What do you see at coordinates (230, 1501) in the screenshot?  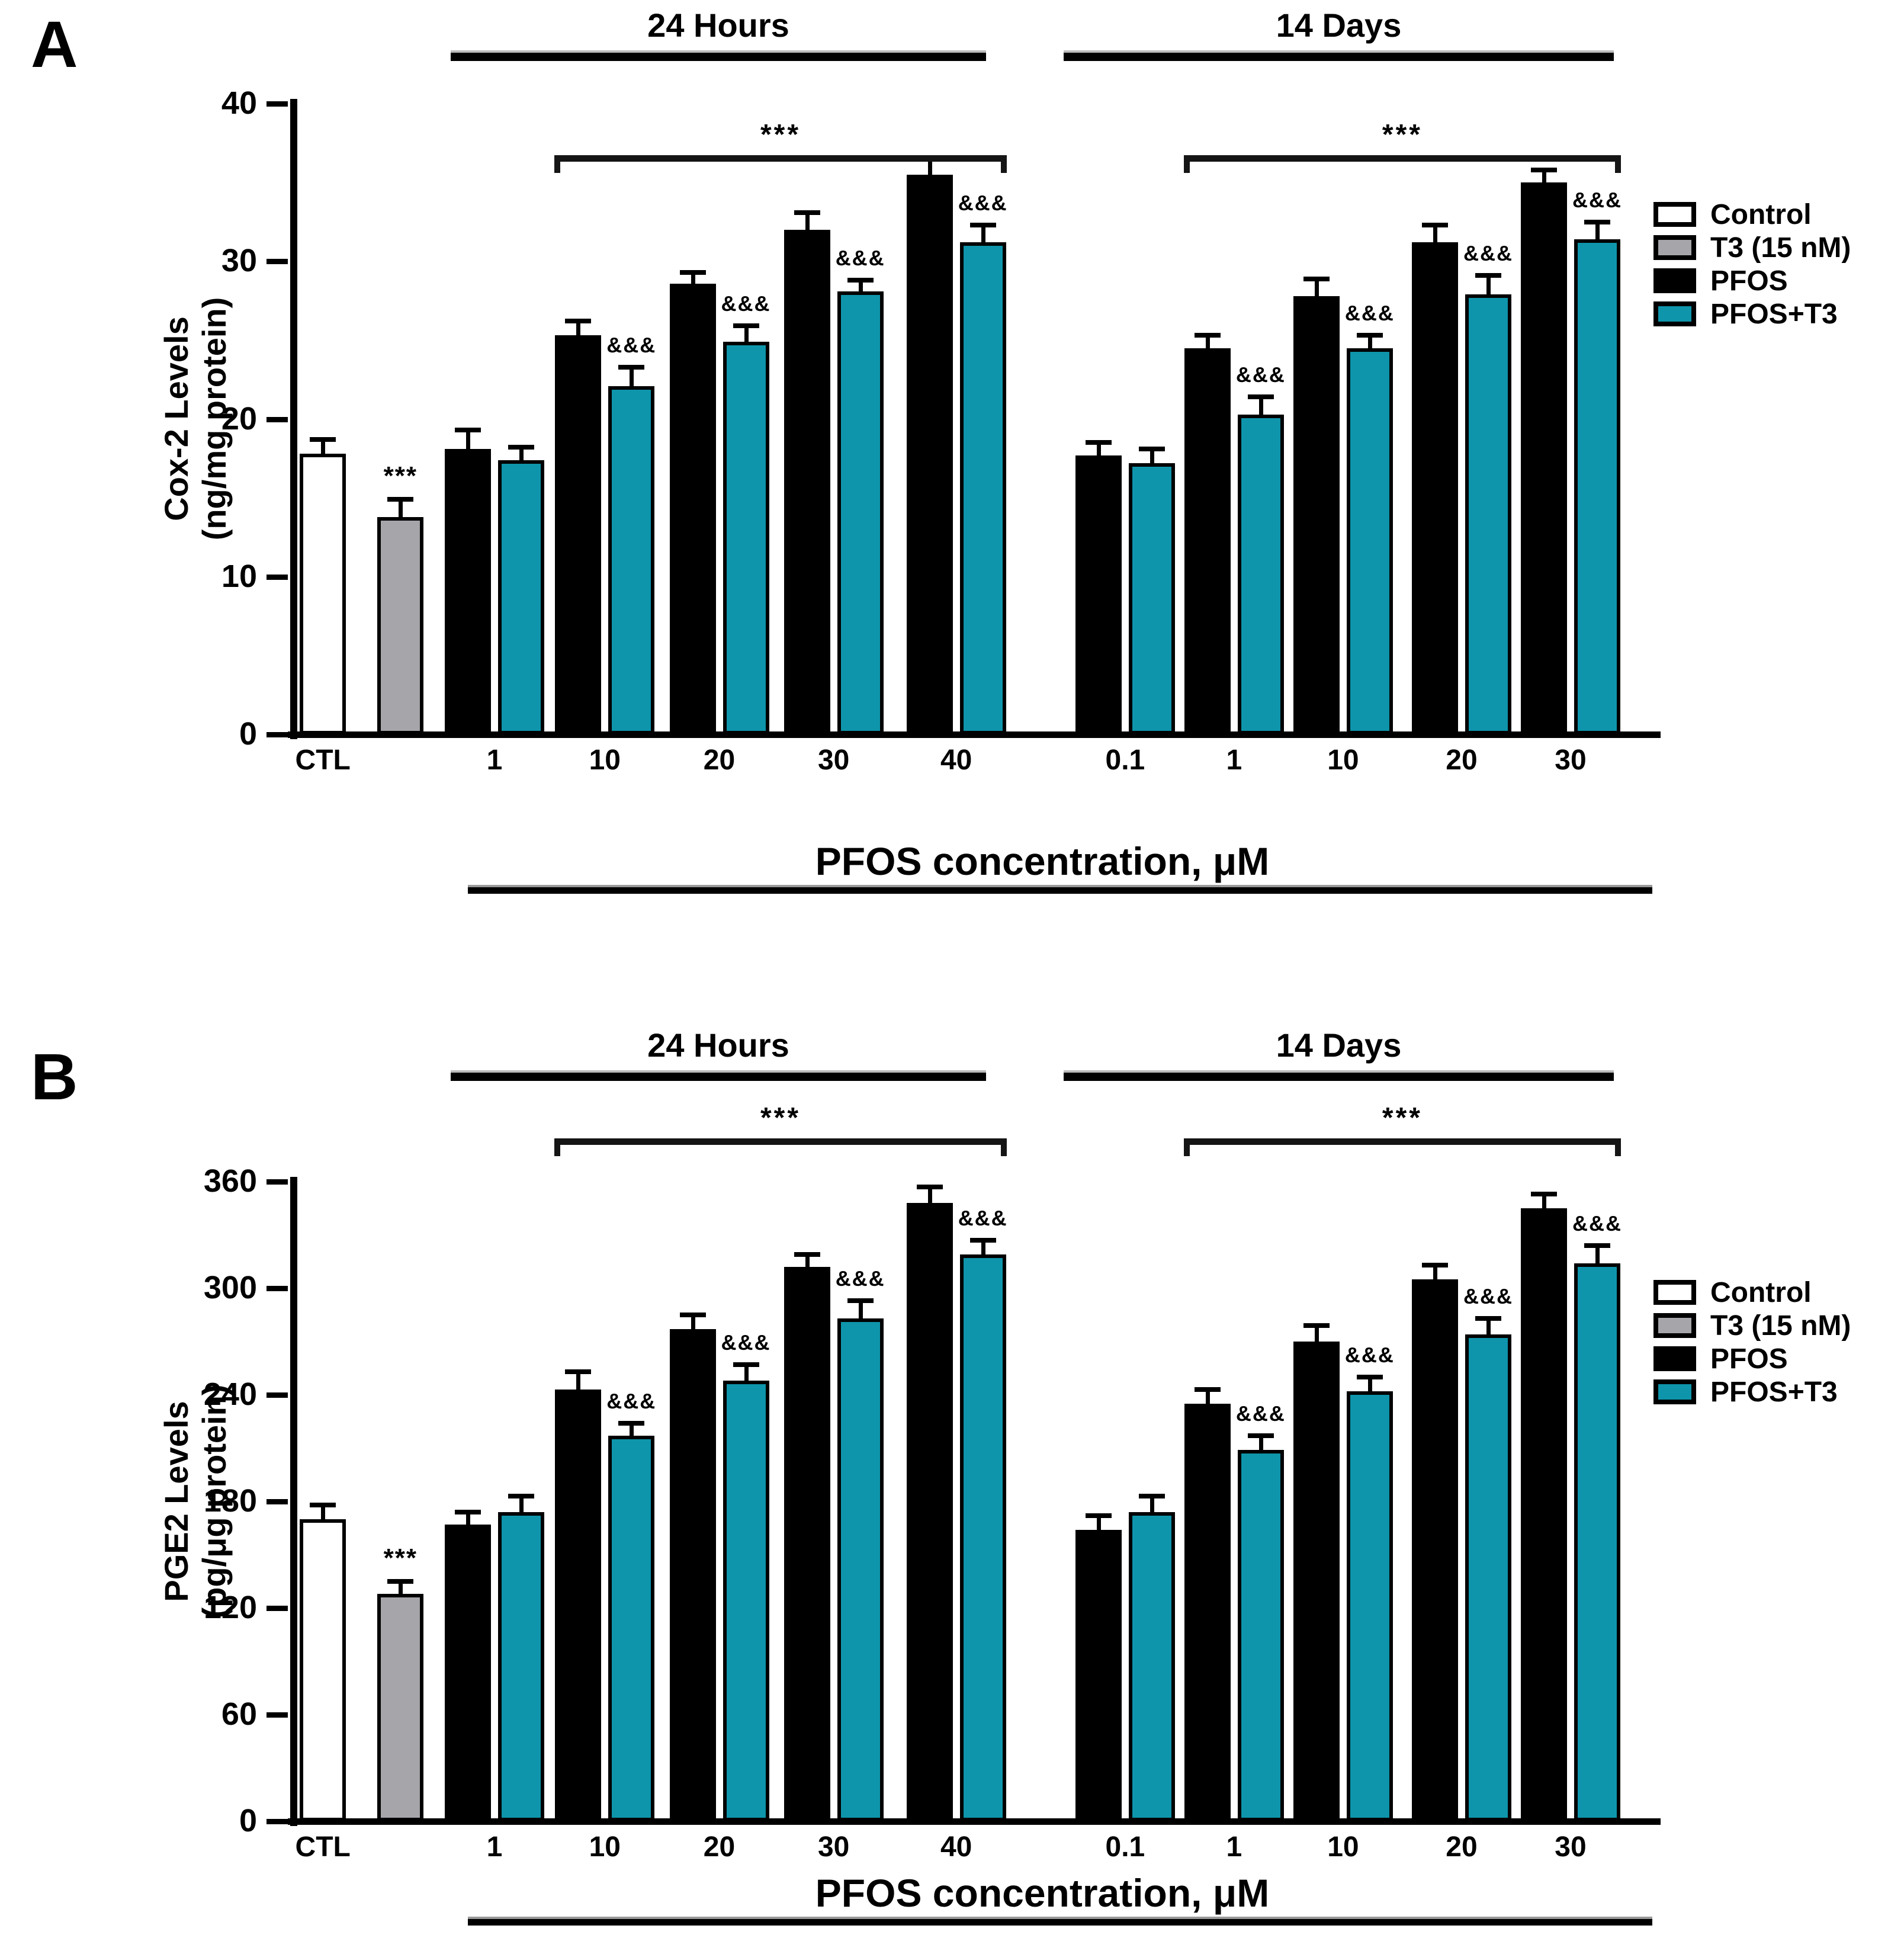 I see `y-axis-tick-label: 180` at bounding box center [230, 1501].